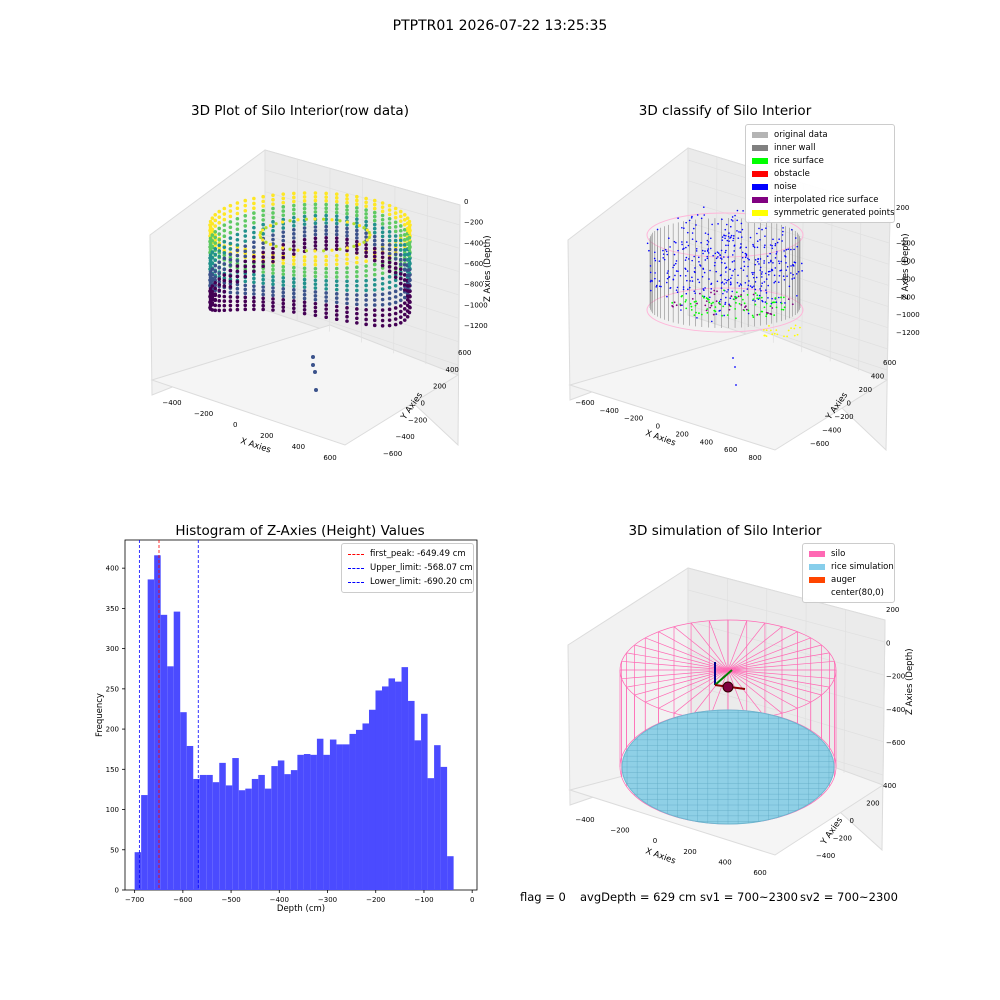  I want to click on z-tick-label: 0, so click(466, 202).